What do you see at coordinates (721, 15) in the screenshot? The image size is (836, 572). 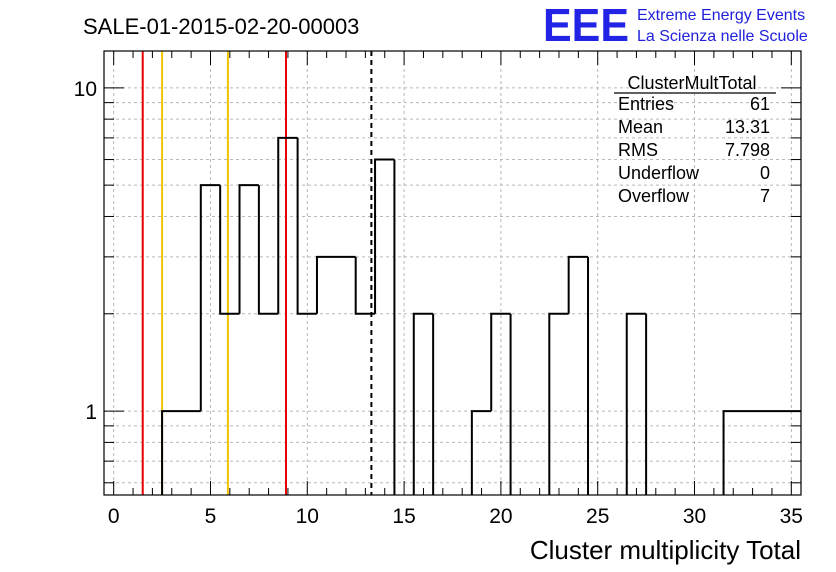 I see `logo-line-1: Extreme Energy Events` at bounding box center [721, 15].